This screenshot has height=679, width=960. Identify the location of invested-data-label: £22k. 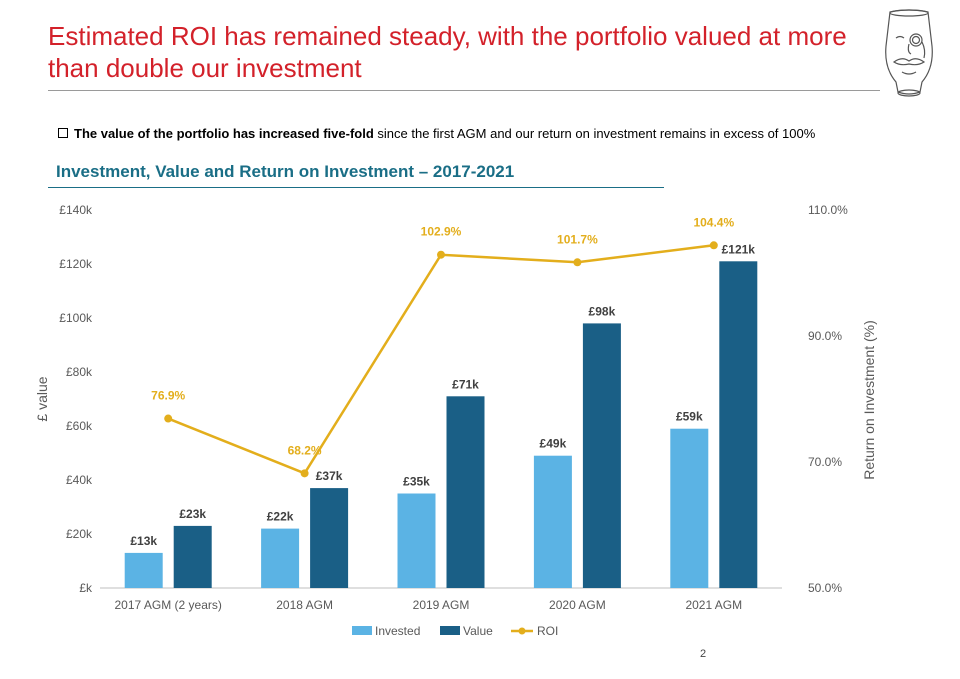
(280, 517).